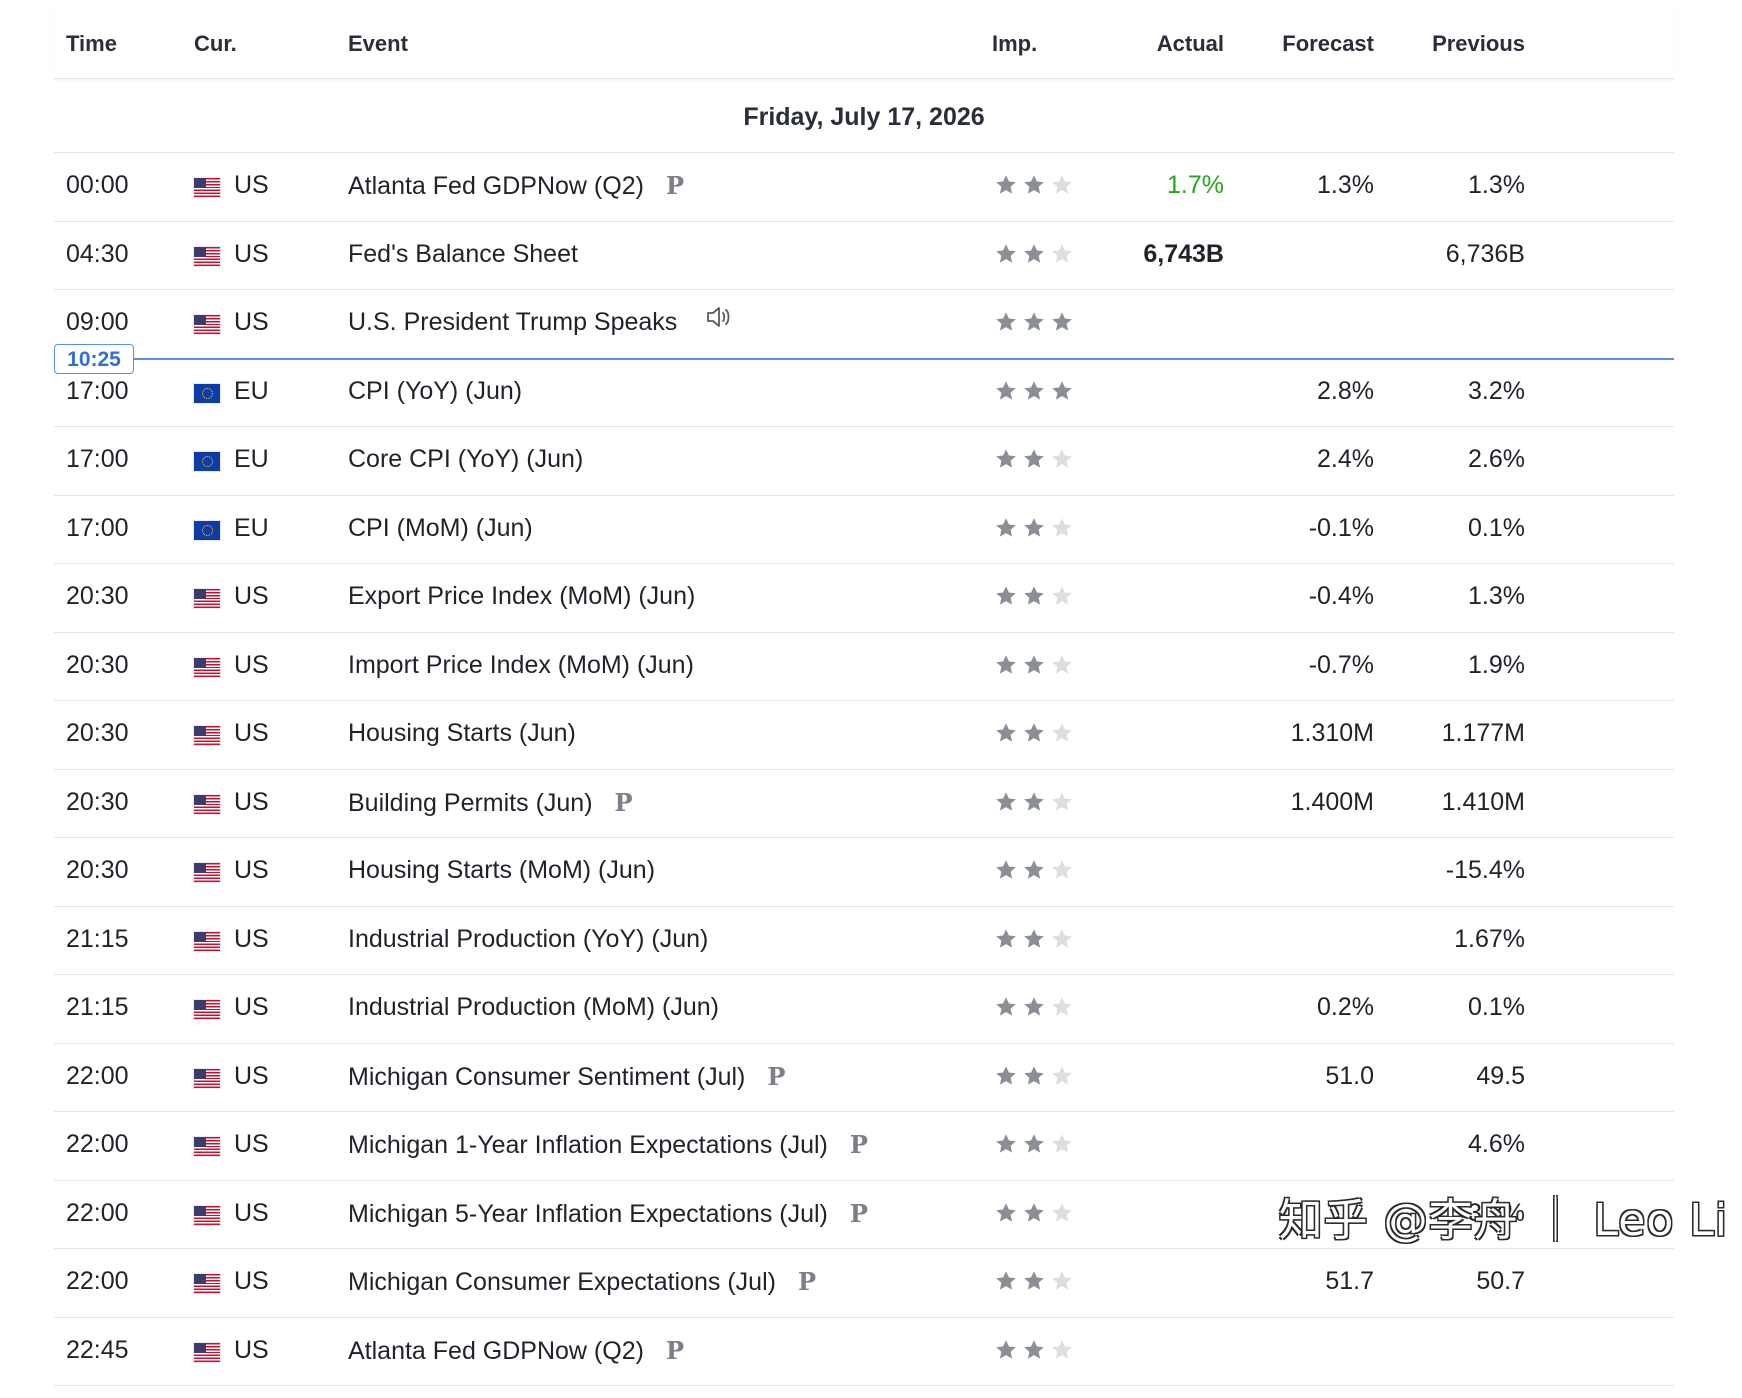 This screenshot has width=1742, height=1398. What do you see at coordinates (1341, 596) in the screenshot?
I see `forecast-value: -0.4%` at bounding box center [1341, 596].